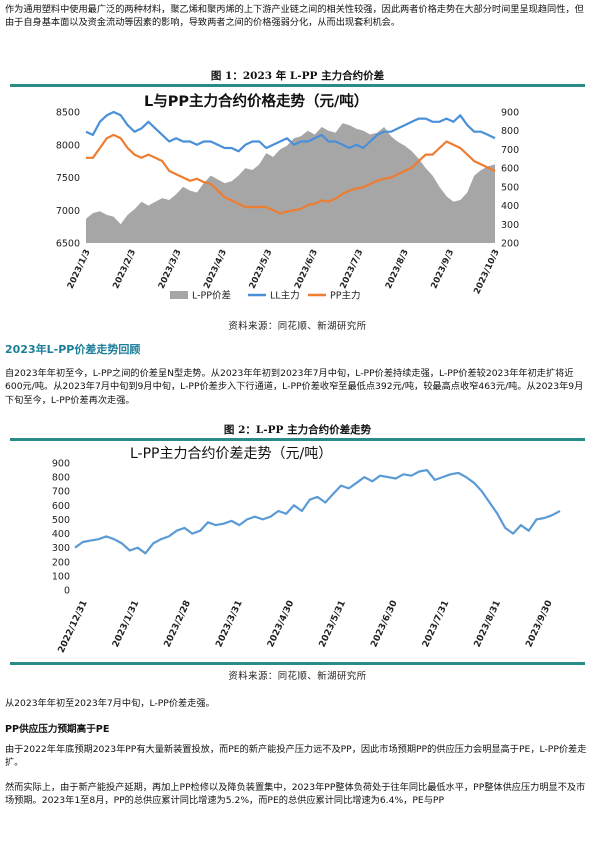 The image size is (595, 842). Describe the element at coordinates (510, 206) in the screenshot. I see `y-right-tick-label: 400` at that location.